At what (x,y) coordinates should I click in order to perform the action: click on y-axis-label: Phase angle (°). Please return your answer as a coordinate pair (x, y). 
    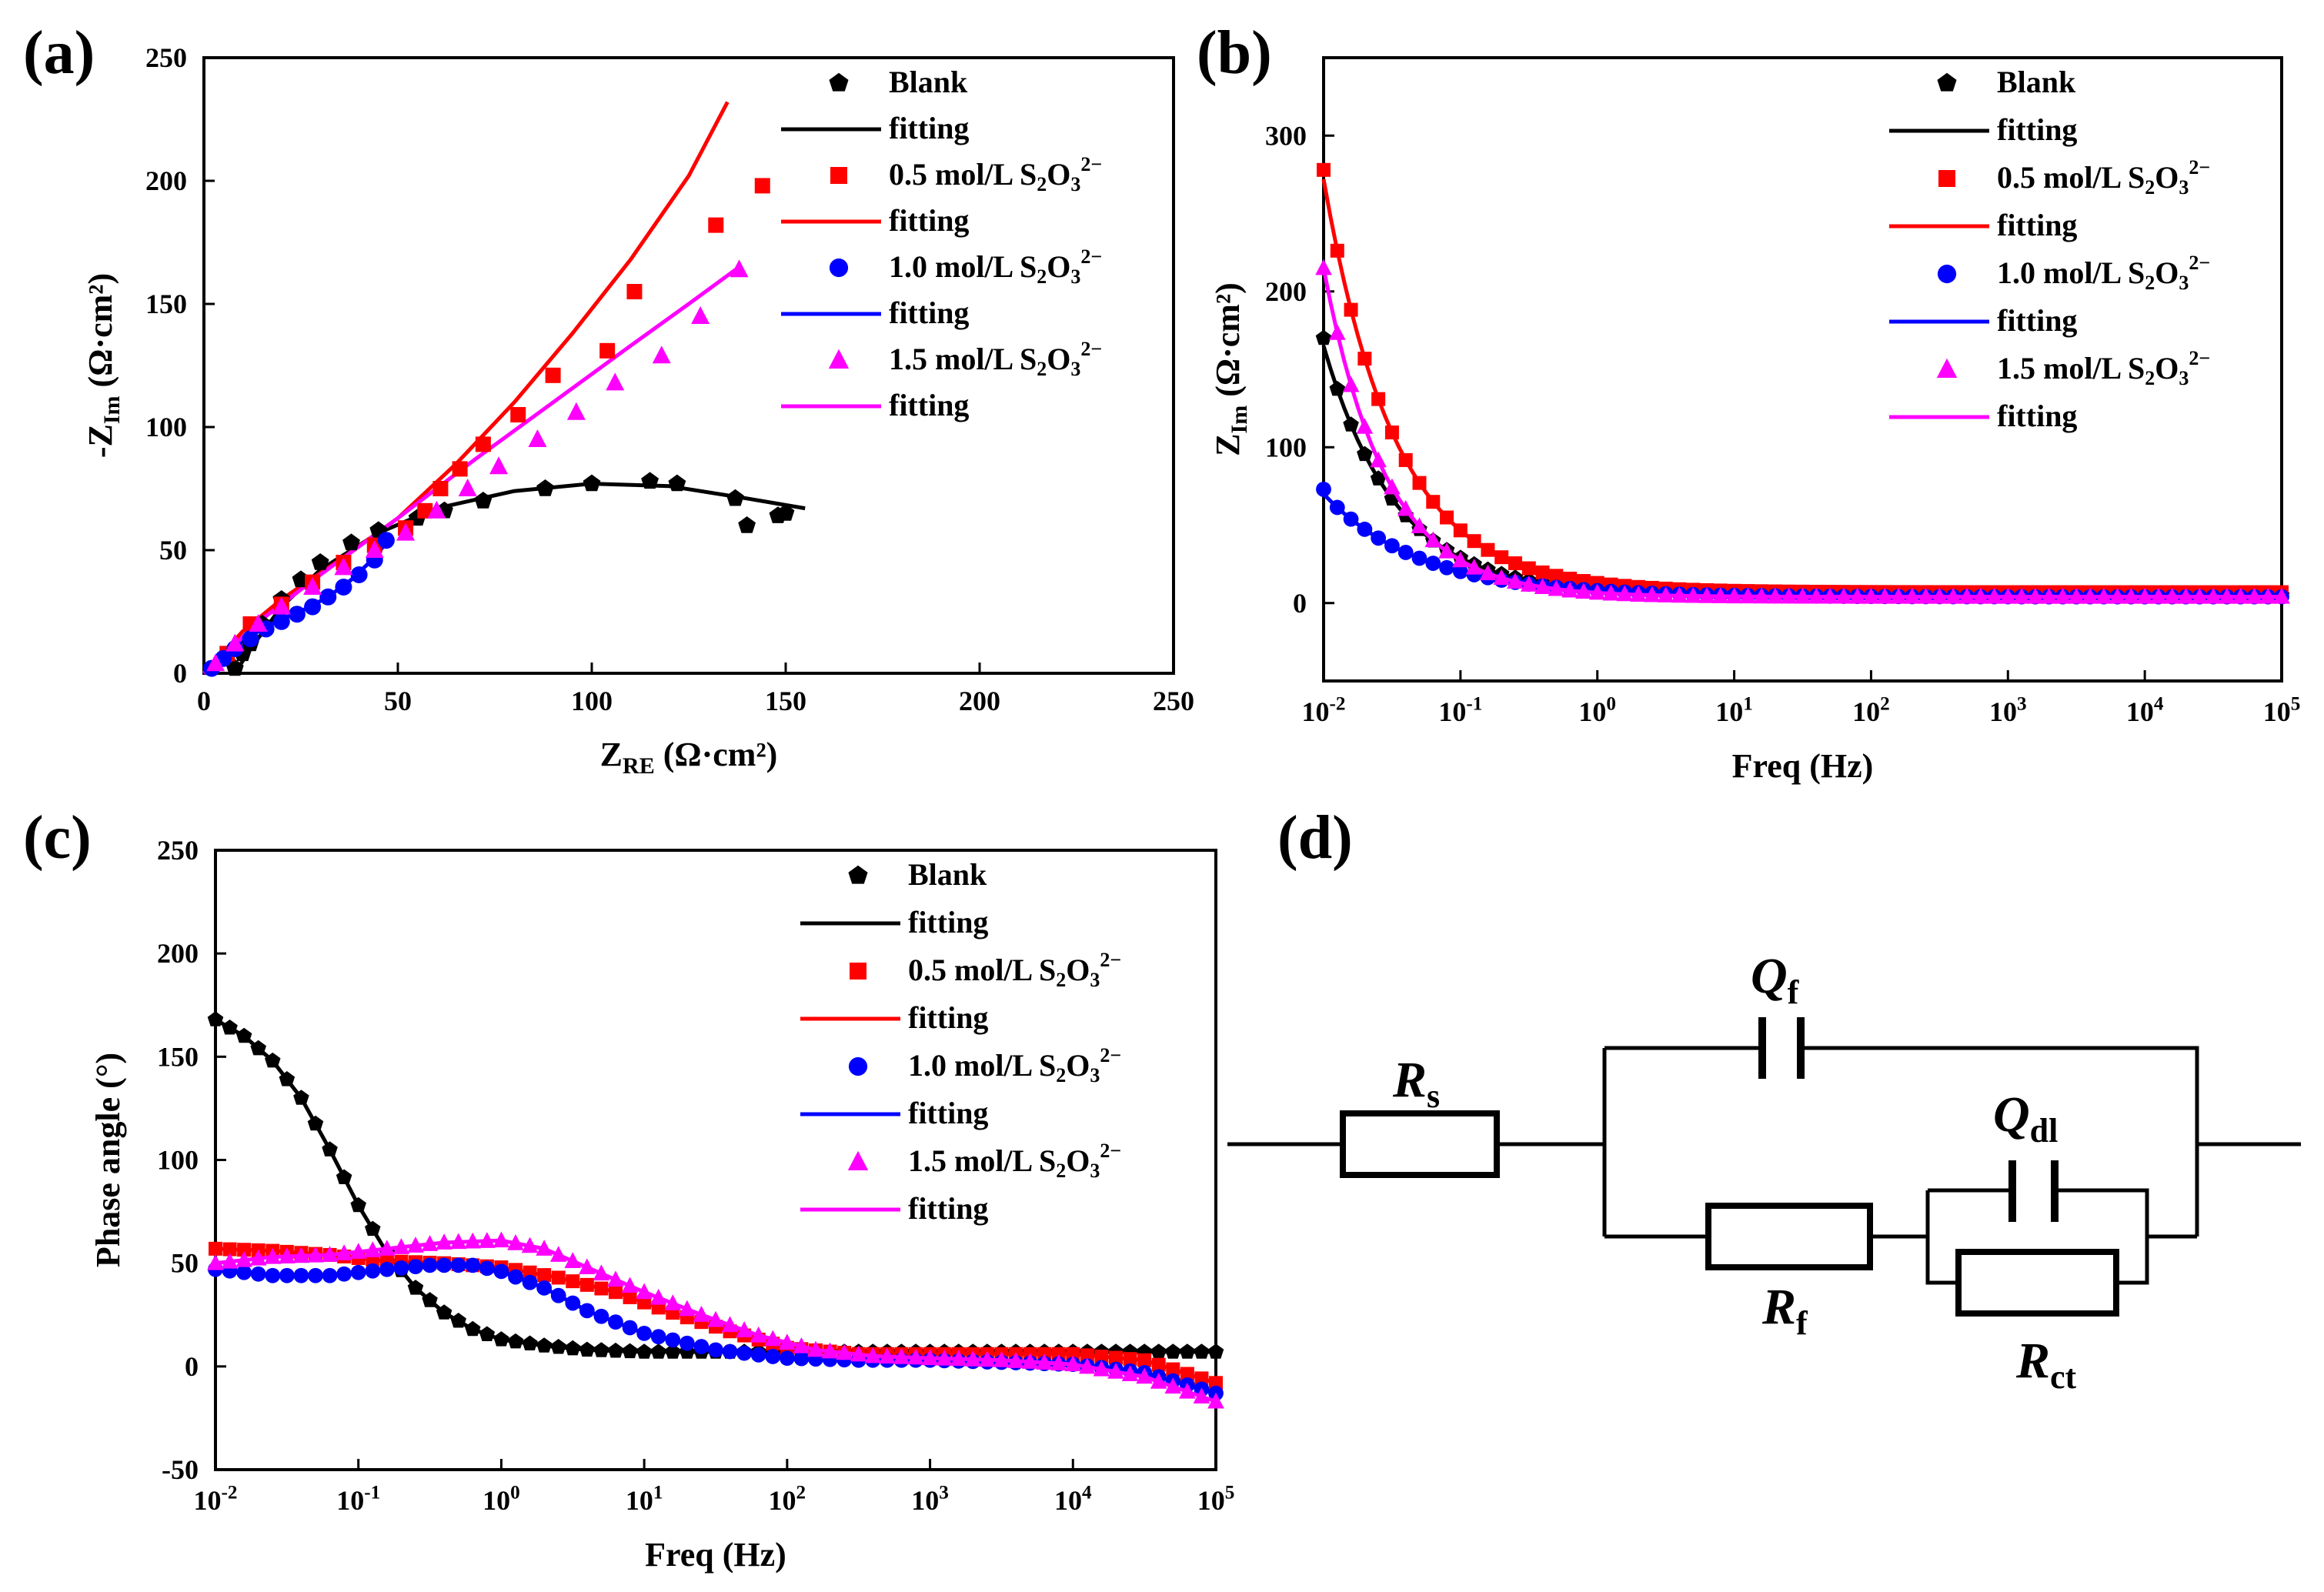
    Looking at the image, I should click on (108, 1160).